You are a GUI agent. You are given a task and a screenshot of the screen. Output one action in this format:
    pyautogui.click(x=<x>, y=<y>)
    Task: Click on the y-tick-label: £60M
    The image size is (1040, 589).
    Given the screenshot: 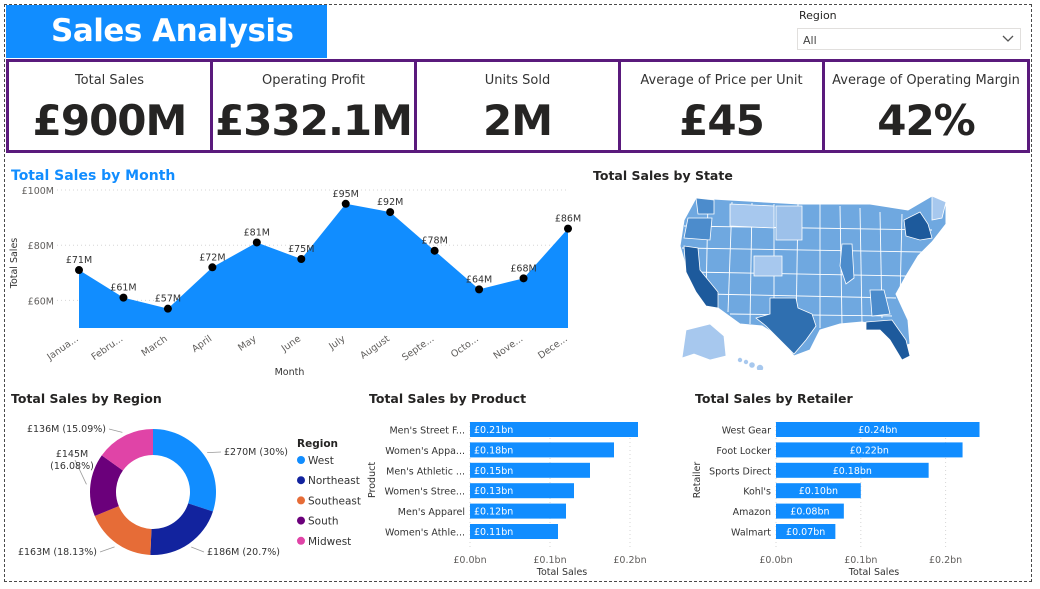 What is the action you would take?
    pyautogui.click(x=41, y=301)
    